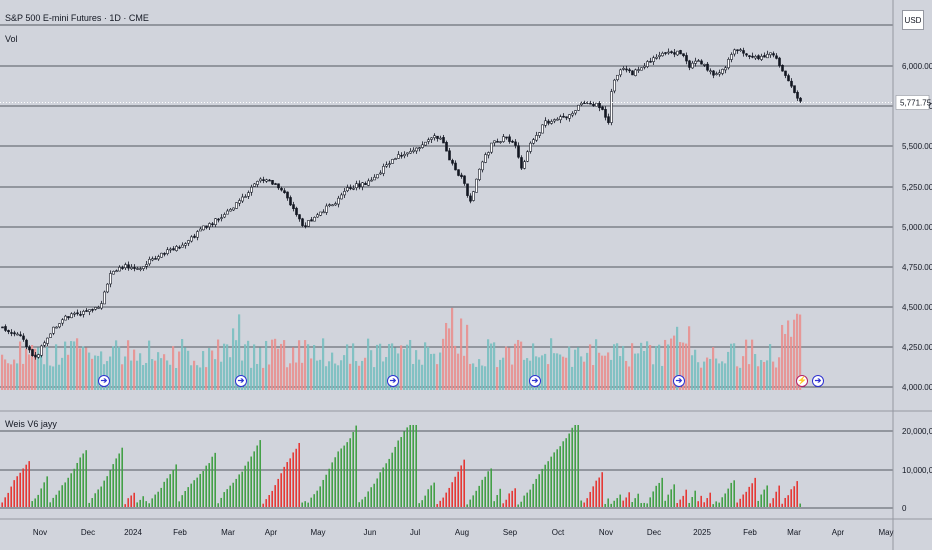  What do you see at coordinates (606, 532) in the screenshot?
I see `time-tick-label: Nov` at bounding box center [606, 532].